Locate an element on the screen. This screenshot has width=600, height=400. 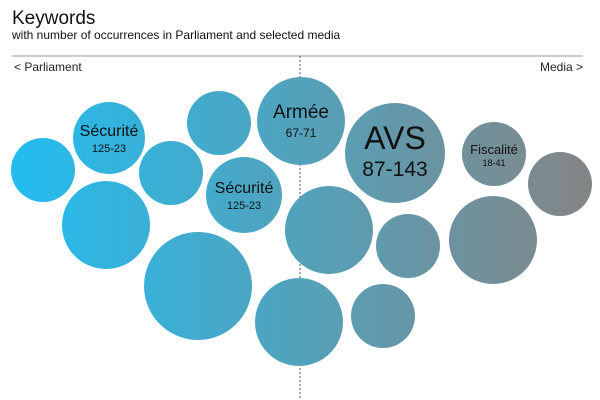
bubble-count-label: 18-41 is located at coordinates (493, 163).